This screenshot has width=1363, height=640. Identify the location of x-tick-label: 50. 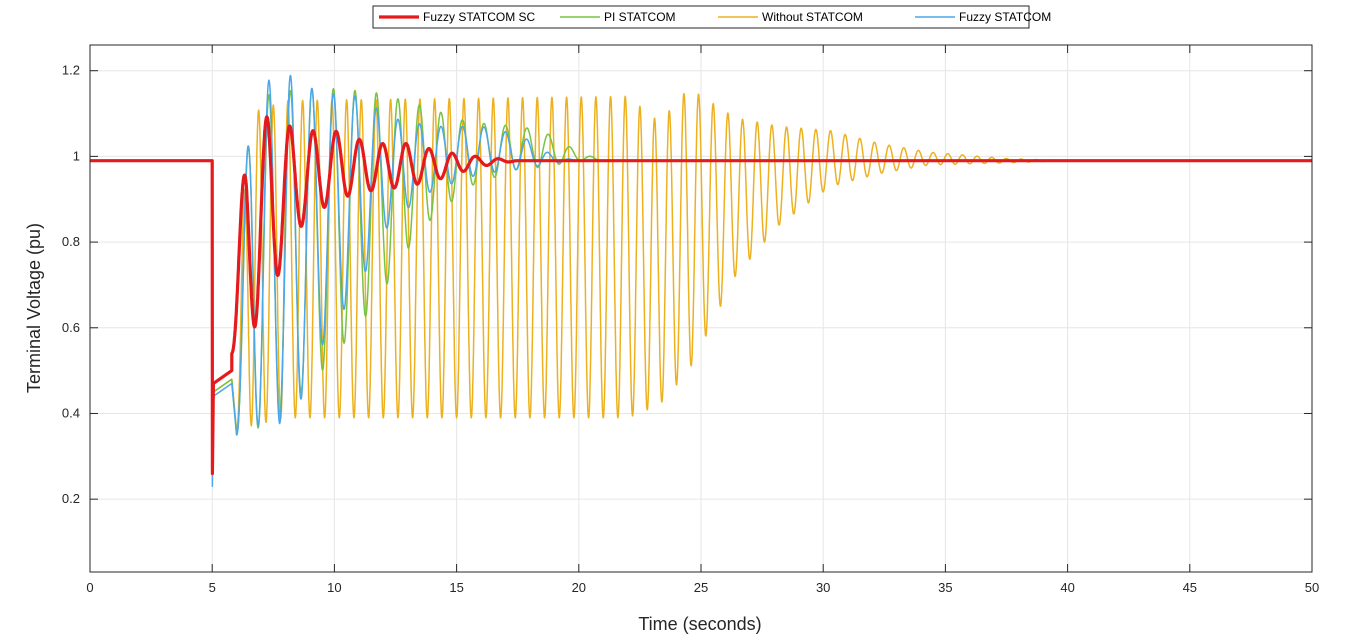
(1312, 587).